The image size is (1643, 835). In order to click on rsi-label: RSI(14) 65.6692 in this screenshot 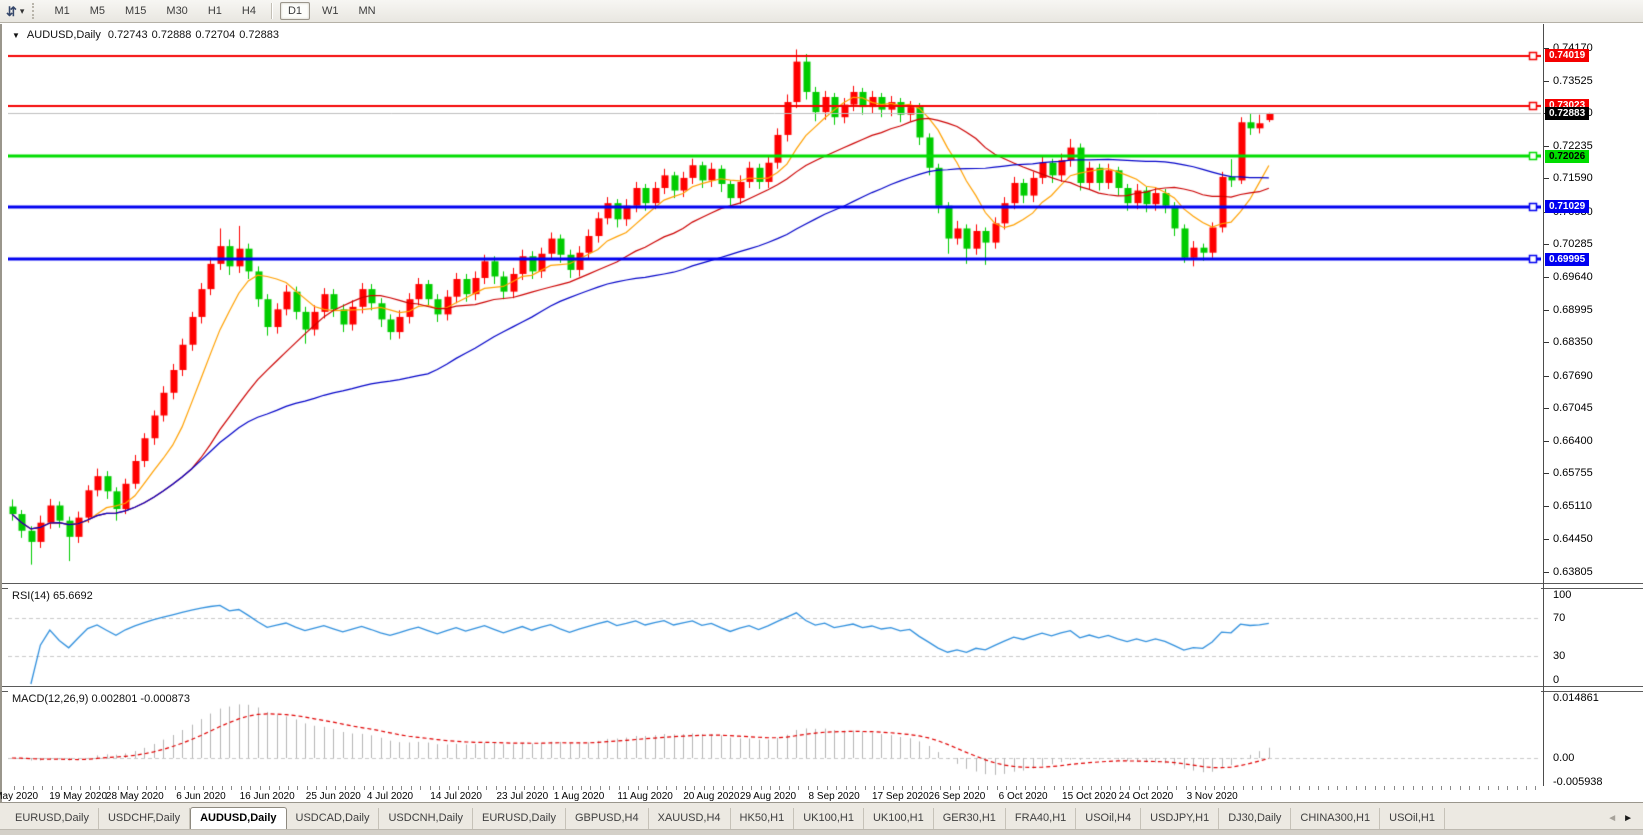, I will do `click(52, 596)`.